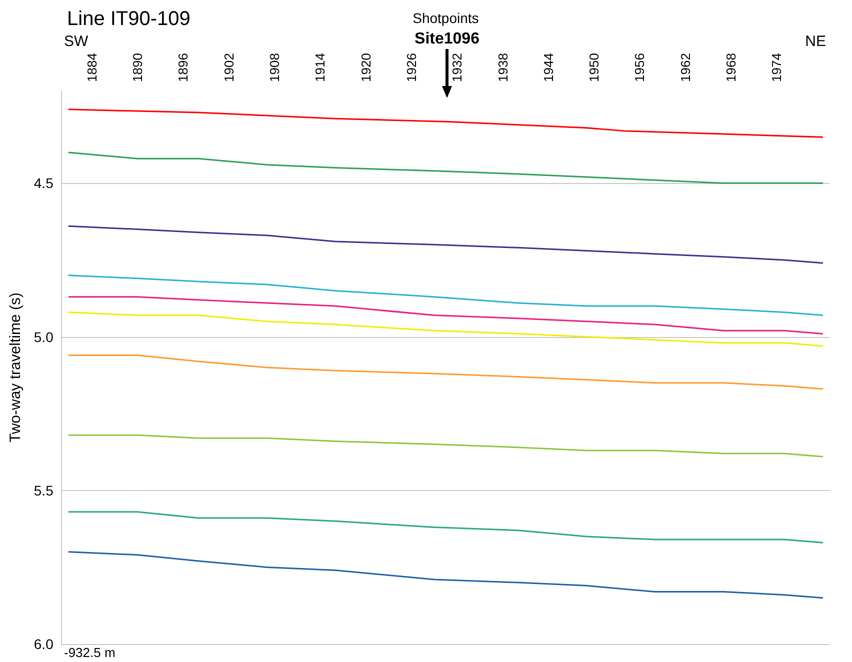 The height and width of the screenshot is (662, 852). What do you see at coordinates (44, 490) in the screenshot?
I see `y-tick-label: 5.5` at bounding box center [44, 490].